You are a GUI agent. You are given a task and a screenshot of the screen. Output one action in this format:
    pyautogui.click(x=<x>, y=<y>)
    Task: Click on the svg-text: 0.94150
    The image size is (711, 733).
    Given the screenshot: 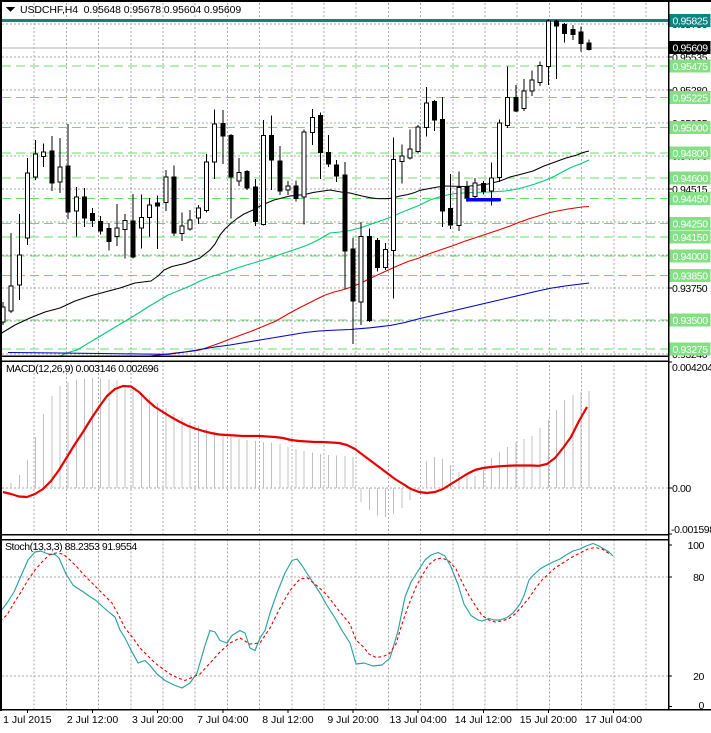 What is the action you would take?
    pyautogui.click(x=691, y=238)
    